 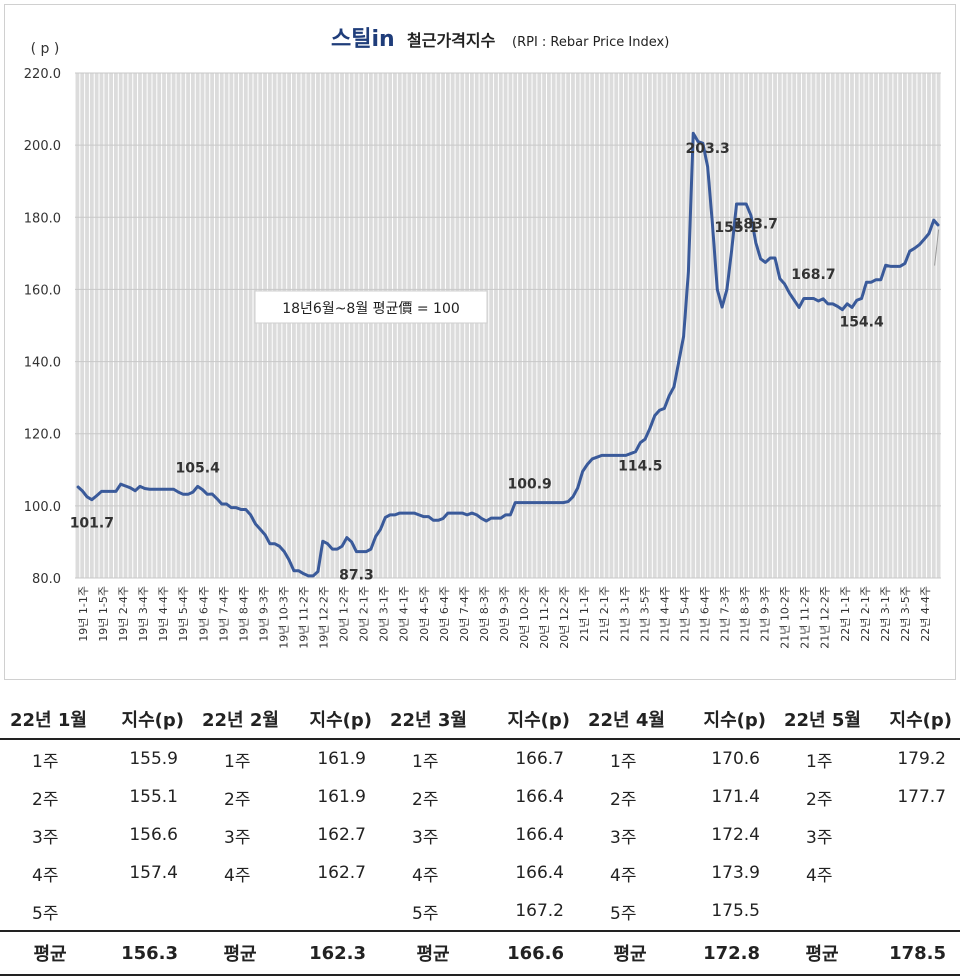 I want to click on week-cell: 5주, so click(x=425, y=913).